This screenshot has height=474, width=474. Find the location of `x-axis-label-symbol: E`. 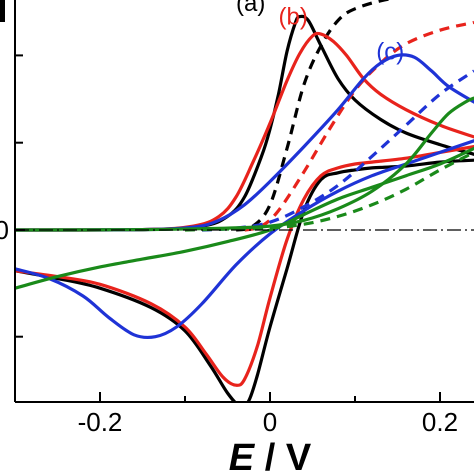

x-axis-label-symbol: E is located at coordinates (242, 455).